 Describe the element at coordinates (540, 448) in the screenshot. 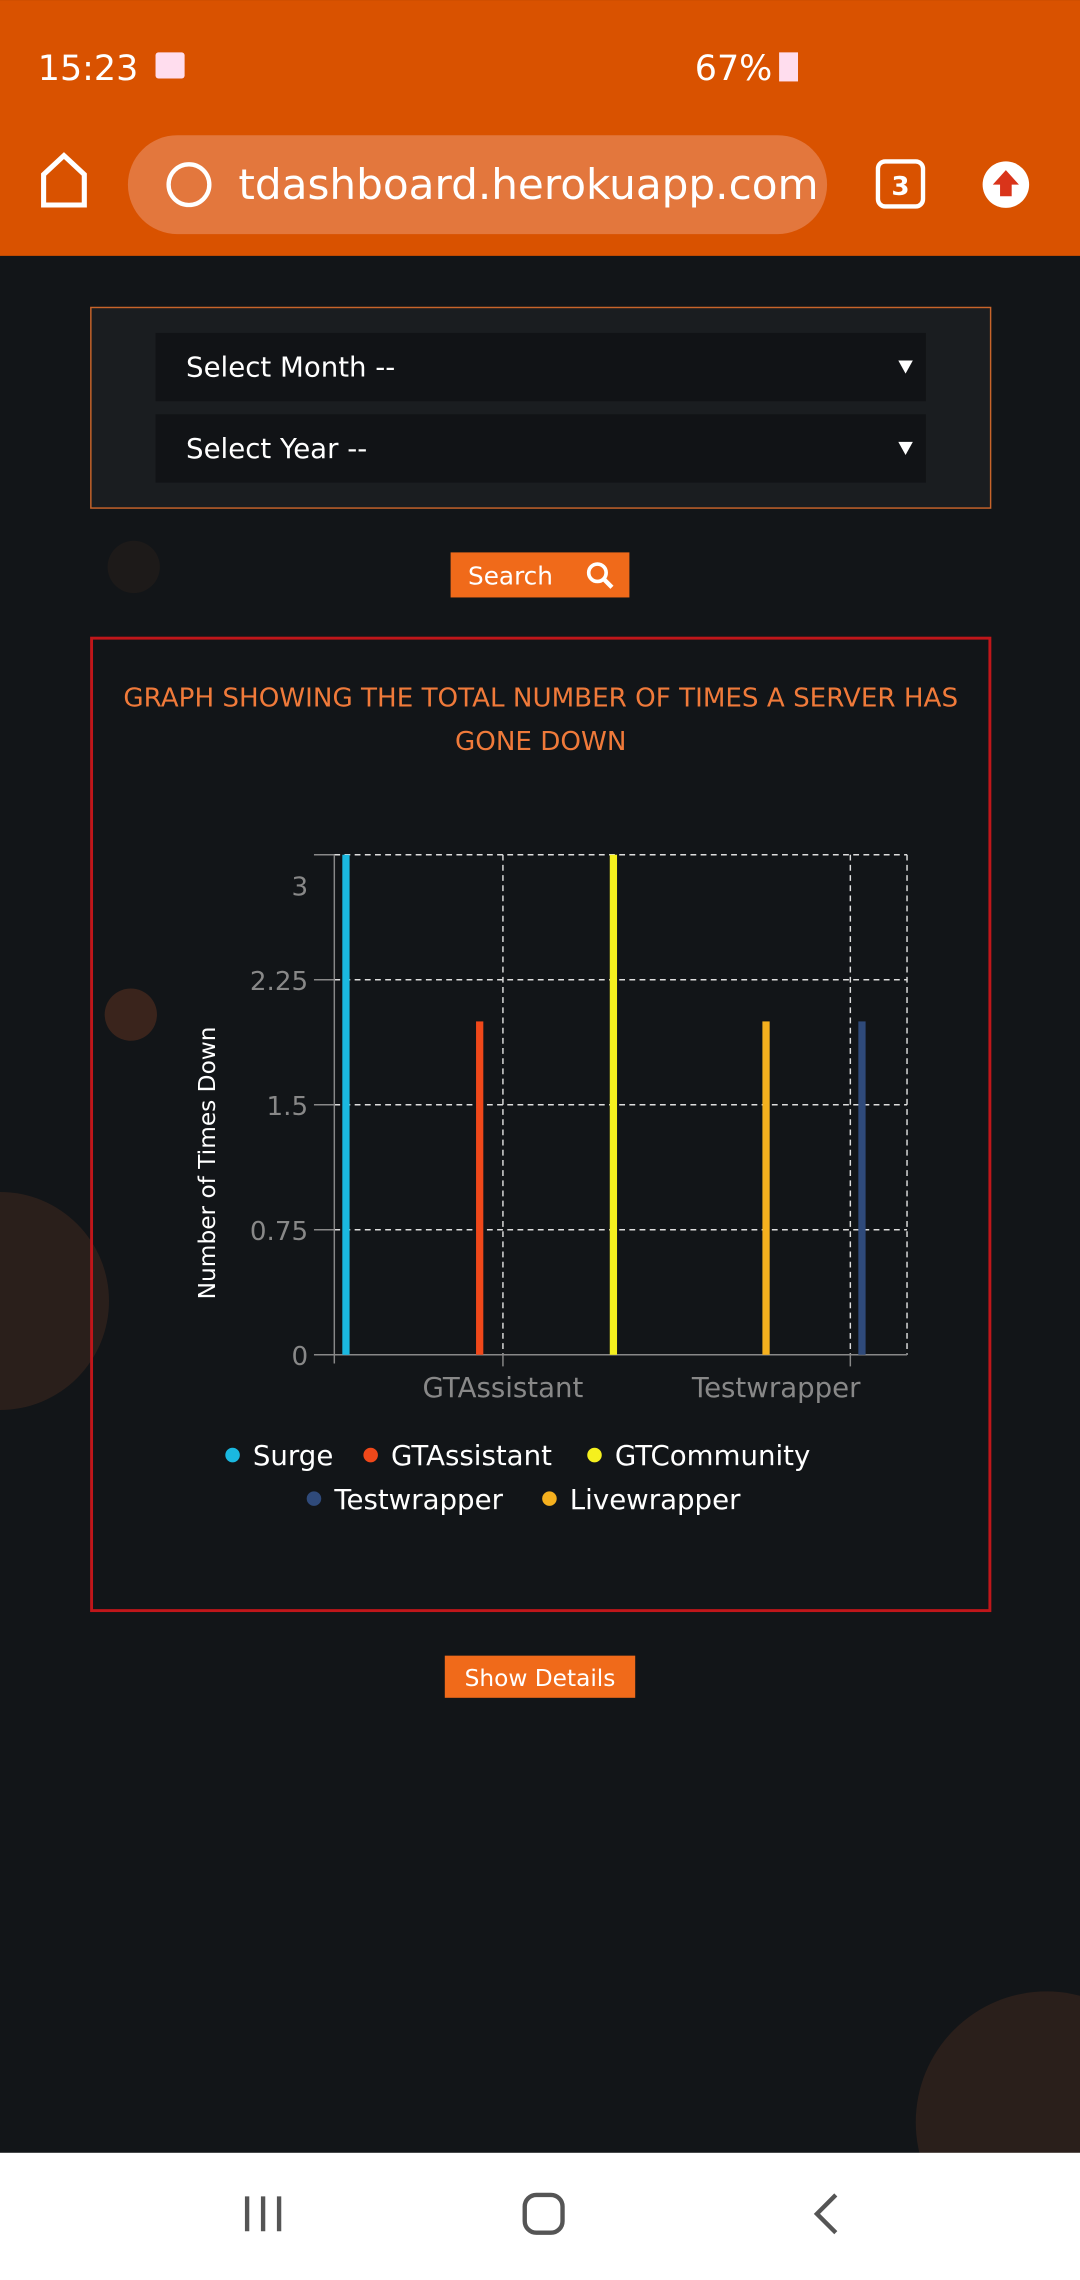

I see `year-select` at that location.